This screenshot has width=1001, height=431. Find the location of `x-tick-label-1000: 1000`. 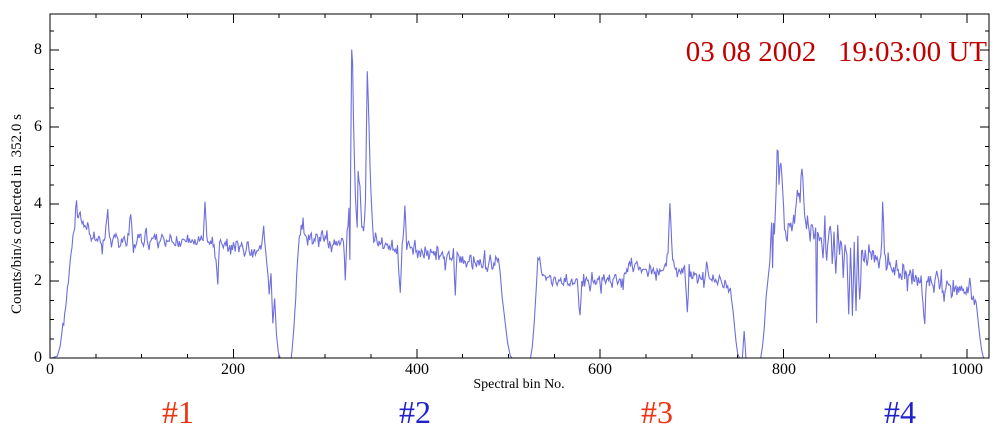

x-tick-label-1000: 1000 is located at coordinates (967, 369).